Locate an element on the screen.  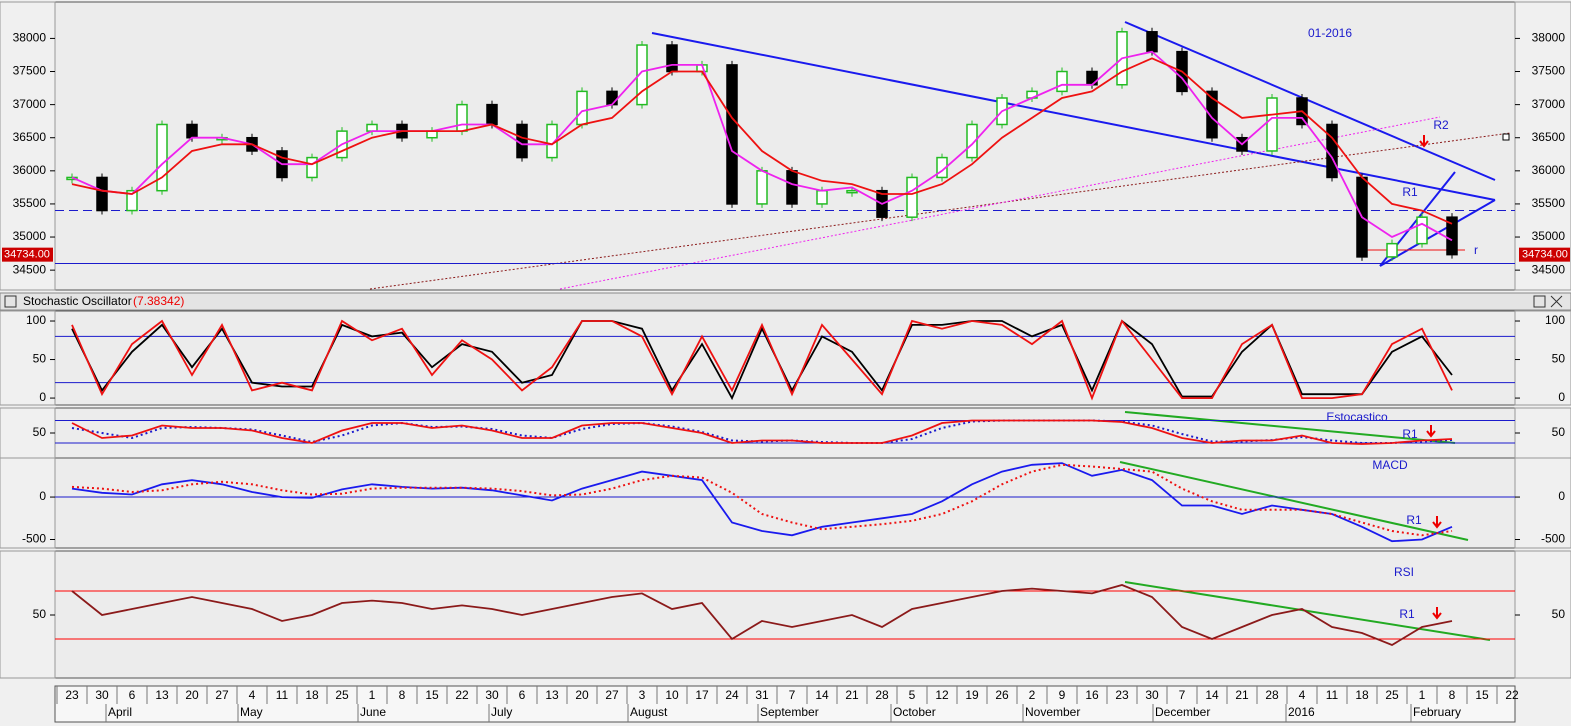
annotation: MACD is located at coordinates (1390, 465).